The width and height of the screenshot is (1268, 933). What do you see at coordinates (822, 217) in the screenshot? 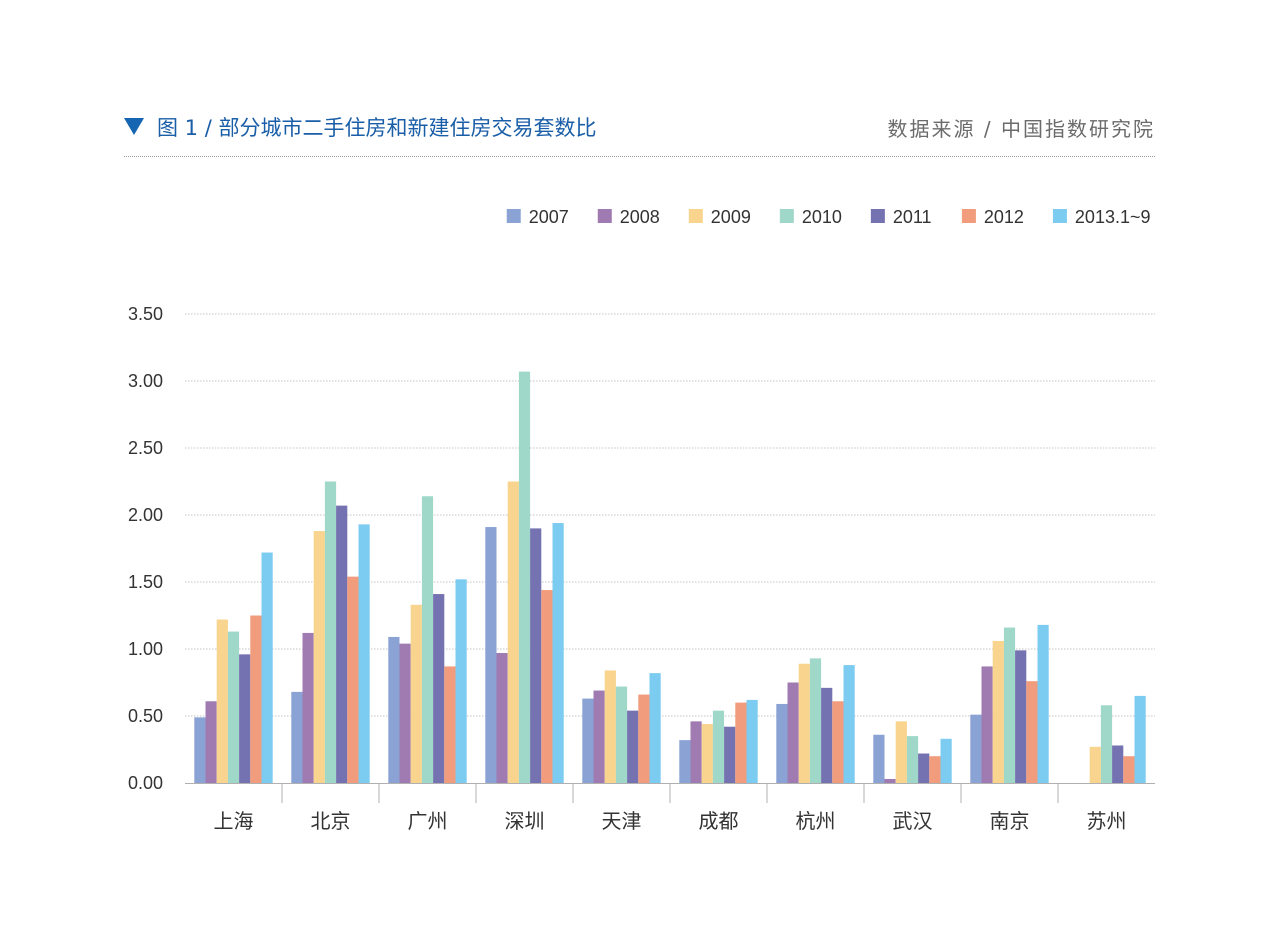
I see `legend-label: 2010` at bounding box center [822, 217].